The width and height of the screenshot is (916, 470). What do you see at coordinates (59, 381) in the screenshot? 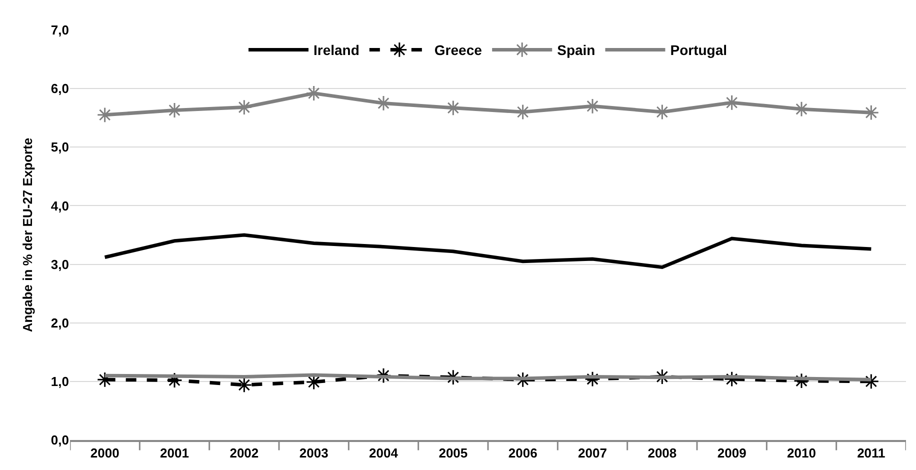
I see `y-tick-label: 1,0` at bounding box center [59, 381].